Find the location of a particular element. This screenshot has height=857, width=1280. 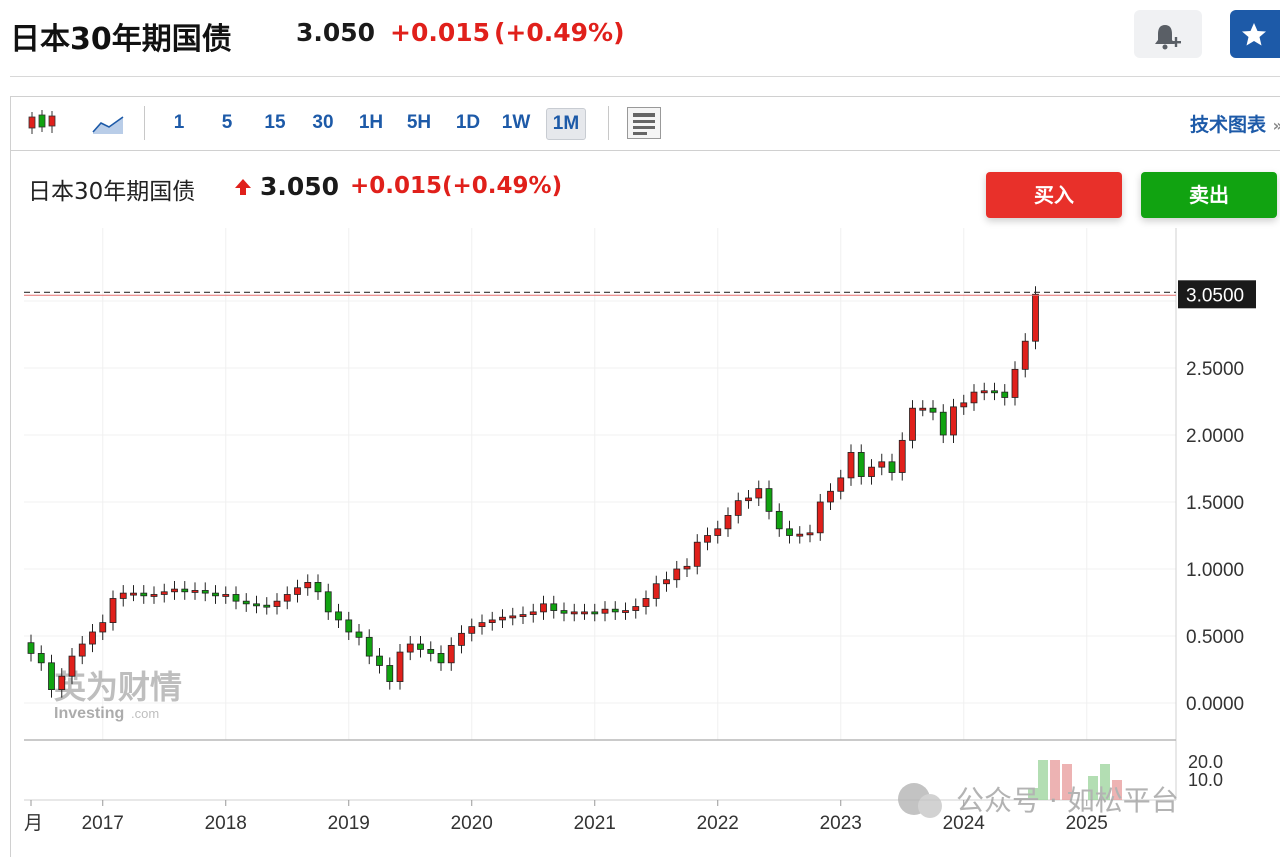

interval-1h: 1H is located at coordinates (371, 122).